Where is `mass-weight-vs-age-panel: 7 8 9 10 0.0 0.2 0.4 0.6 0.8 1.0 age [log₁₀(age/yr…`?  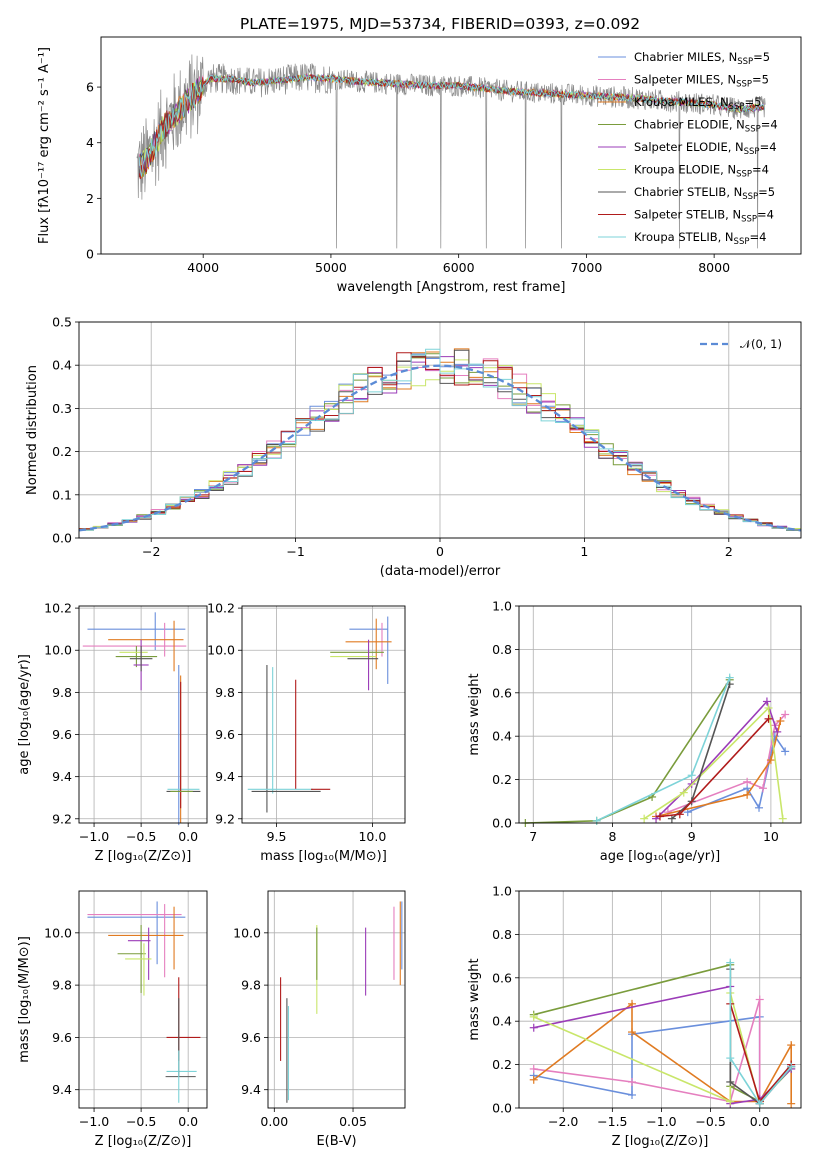
mass-weight-vs-age-panel: 7 8 9 10 0.0 0.2 0.4 0.6 0.8 1.0 age [log₁₀(age/yr… is located at coordinates (634, 731).